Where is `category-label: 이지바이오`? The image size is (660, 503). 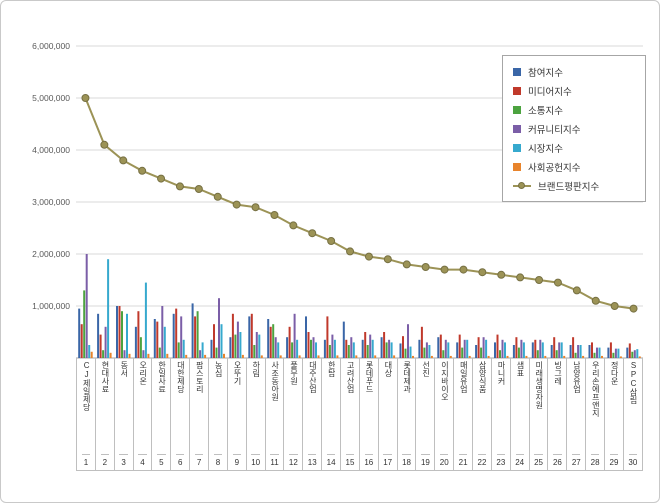 category-label: 이지바이오 is located at coordinates (444, 406).